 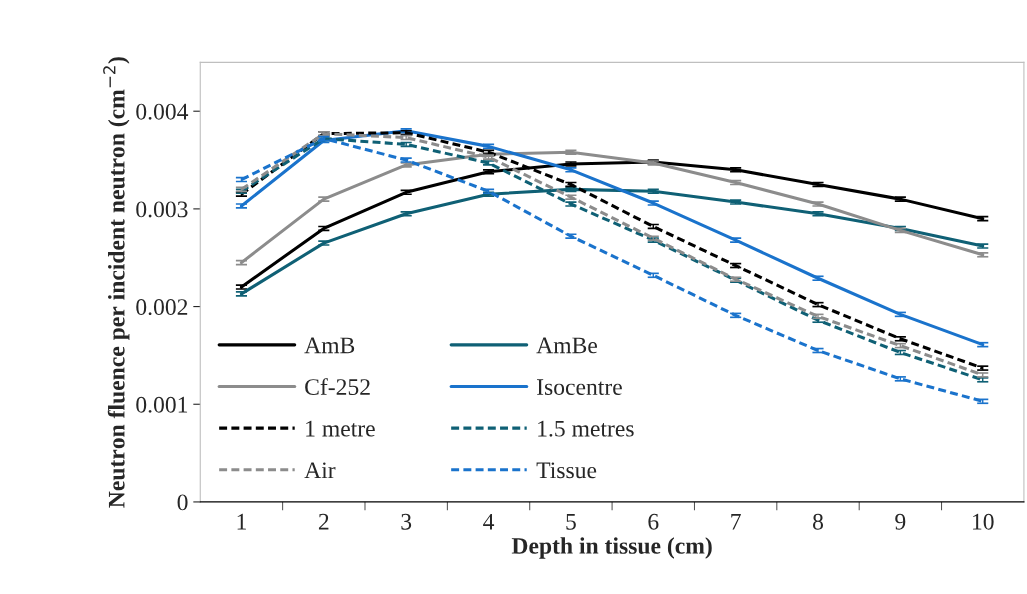 I want to click on x-tick-label: 7, so click(x=736, y=521).